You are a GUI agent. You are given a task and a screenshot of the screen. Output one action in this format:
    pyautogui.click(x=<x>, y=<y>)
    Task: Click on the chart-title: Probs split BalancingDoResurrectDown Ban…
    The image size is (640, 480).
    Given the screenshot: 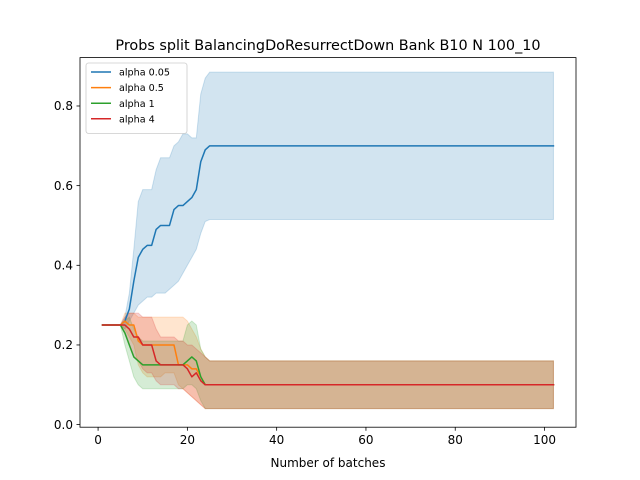 What is the action you would take?
    pyautogui.click(x=327, y=46)
    